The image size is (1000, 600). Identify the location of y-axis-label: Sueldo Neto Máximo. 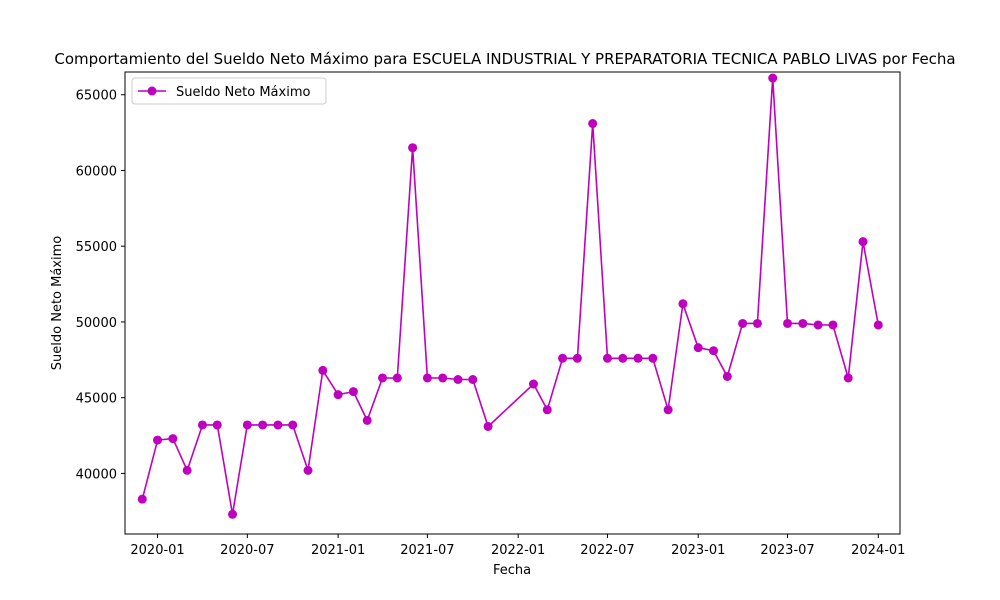
(57, 303).